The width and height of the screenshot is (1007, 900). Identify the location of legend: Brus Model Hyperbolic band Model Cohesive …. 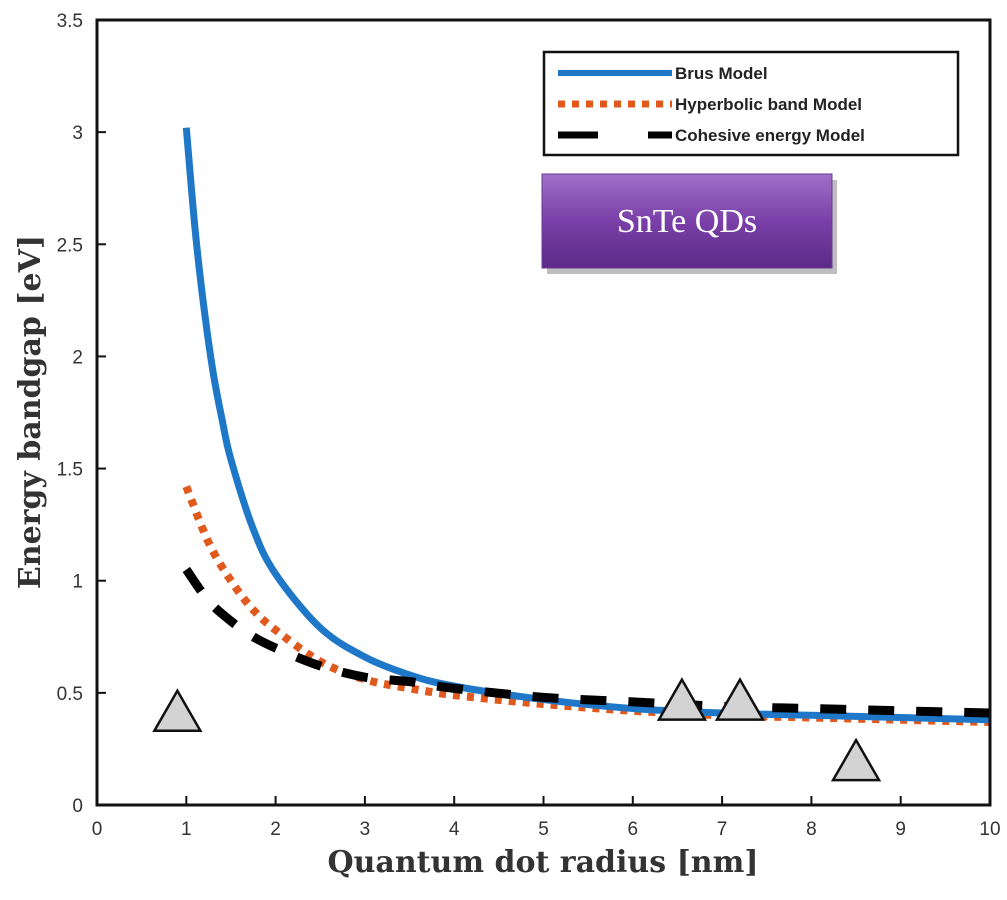
(751, 103).